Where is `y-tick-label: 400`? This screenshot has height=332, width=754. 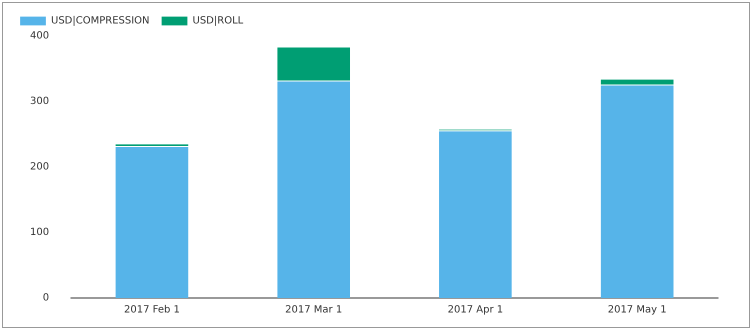
y-tick-label: 400 is located at coordinates (40, 36).